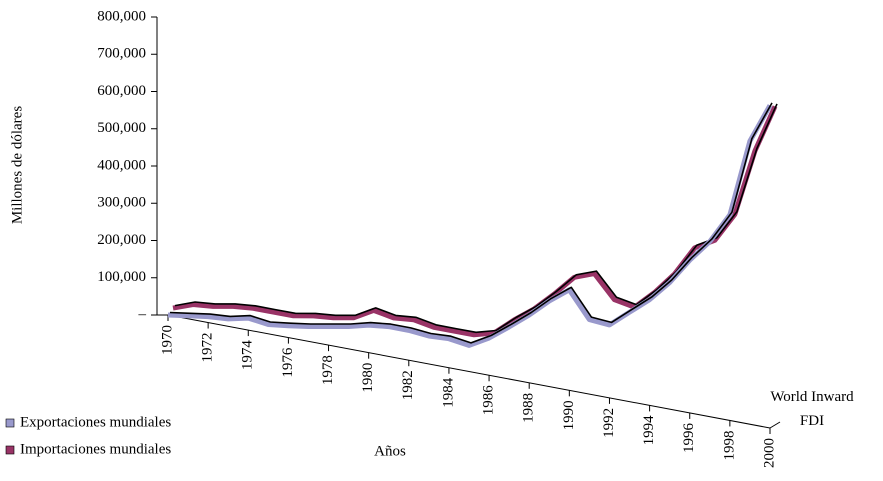 The image size is (883, 481). Describe the element at coordinates (121, 165) in the screenshot. I see `y-tick-label: 400,000` at that location.